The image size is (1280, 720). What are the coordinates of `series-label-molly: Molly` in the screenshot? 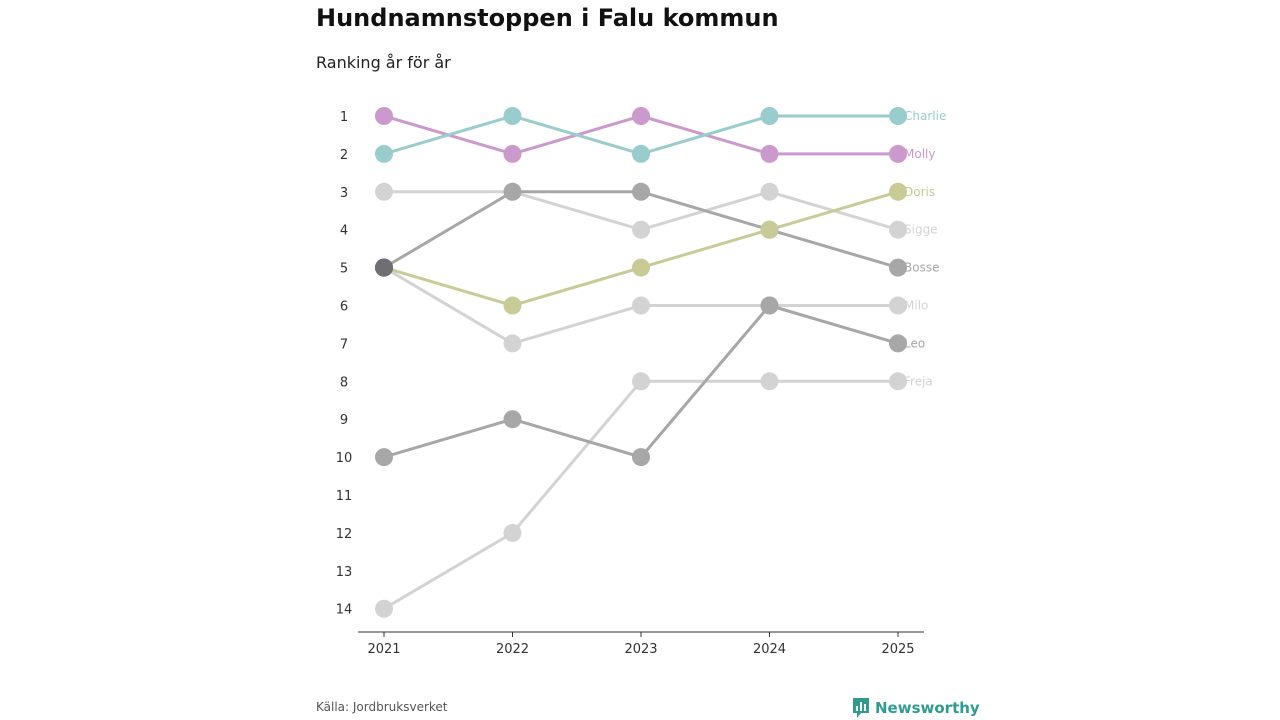 It's located at (919, 154).